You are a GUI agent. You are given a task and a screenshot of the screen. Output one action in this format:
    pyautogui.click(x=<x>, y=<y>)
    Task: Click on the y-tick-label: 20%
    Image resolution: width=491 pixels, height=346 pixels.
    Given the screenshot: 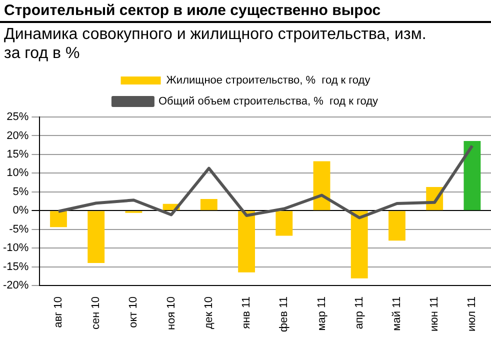 What is the action you would take?
    pyautogui.click(x=17, y=136)
    